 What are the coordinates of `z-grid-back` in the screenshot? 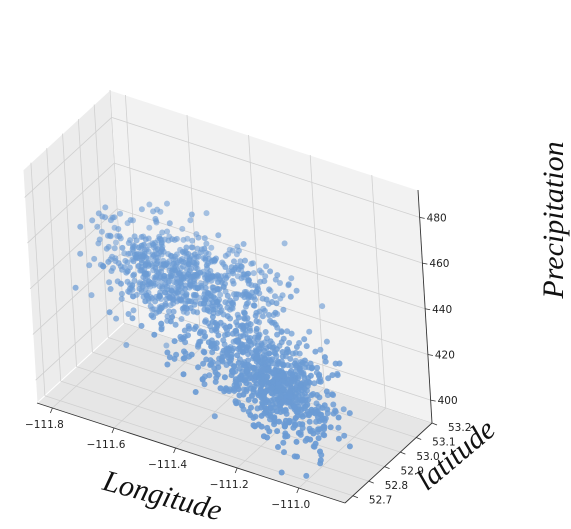 It's located at (265, 167).